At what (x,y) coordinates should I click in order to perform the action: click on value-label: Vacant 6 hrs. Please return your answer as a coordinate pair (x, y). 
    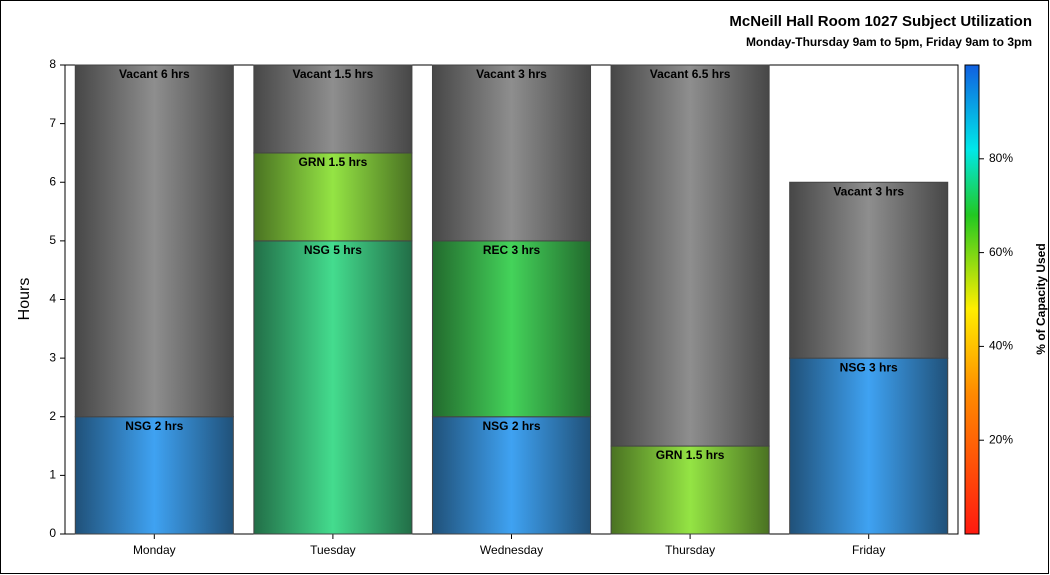
    Looking at the image, I should click on (154, 74).